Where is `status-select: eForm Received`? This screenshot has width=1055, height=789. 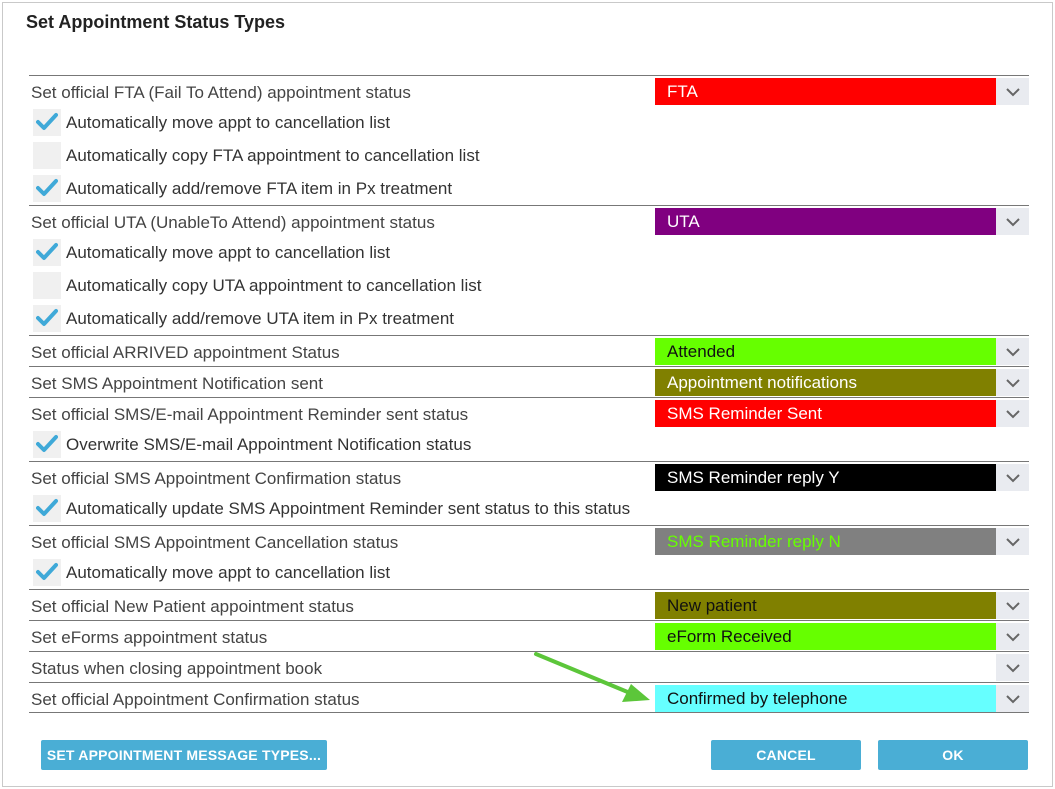 status-select: eForm Received is located at coordinates (842, 636).